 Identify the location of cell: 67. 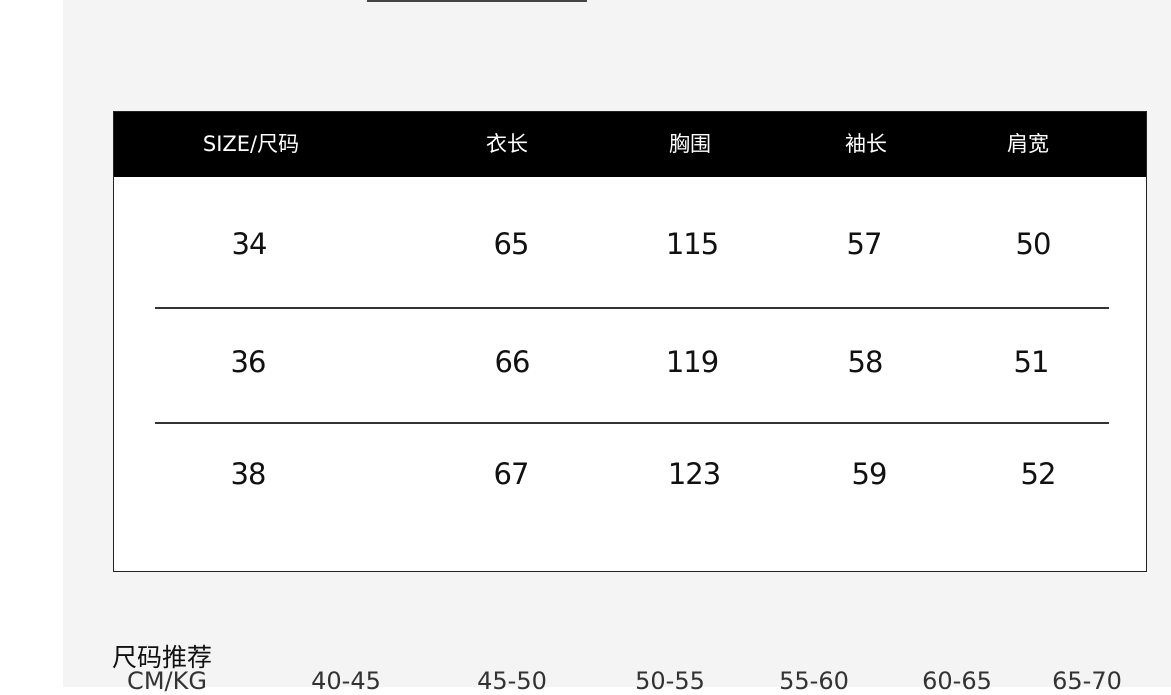
(511, 474).